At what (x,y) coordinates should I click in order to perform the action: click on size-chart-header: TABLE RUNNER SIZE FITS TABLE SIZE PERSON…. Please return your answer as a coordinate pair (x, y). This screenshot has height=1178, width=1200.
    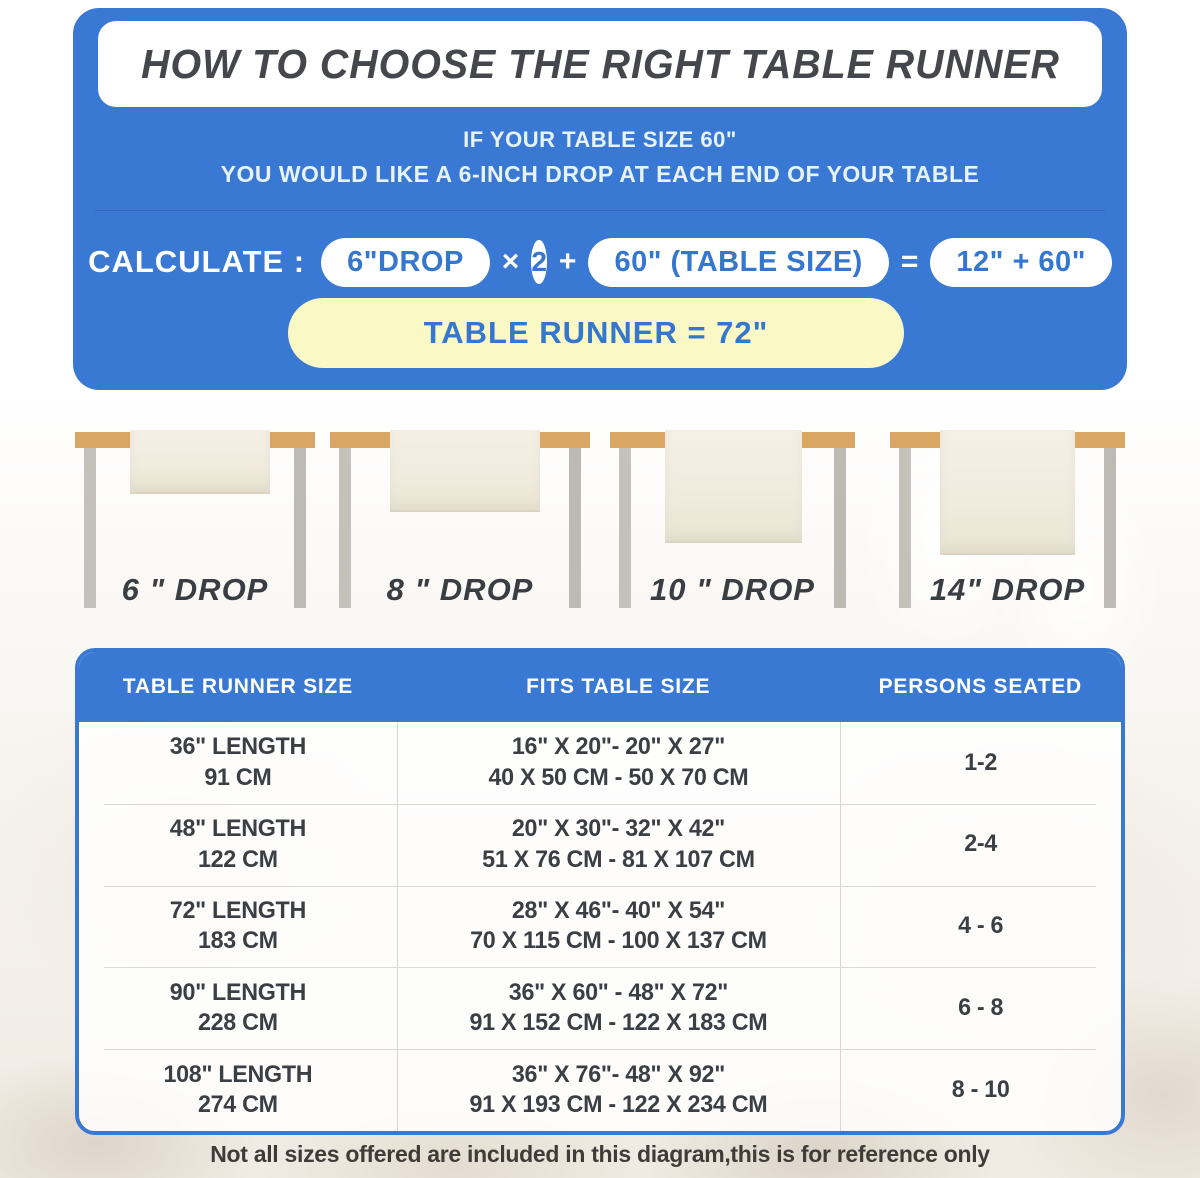
    Looking at the image, I should click on (600, 687).